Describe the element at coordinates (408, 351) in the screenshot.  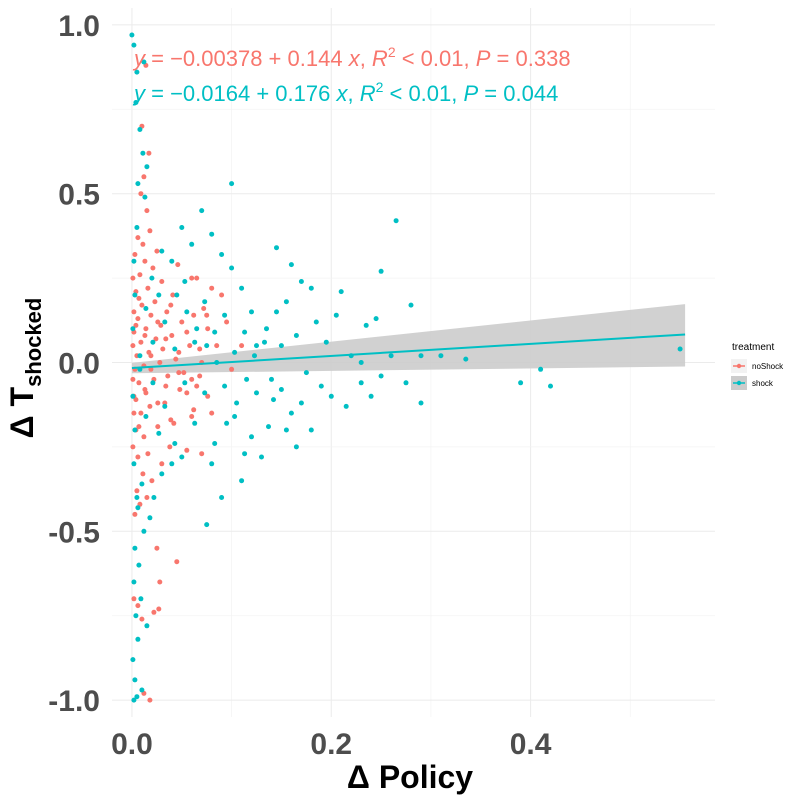
I see `regression-line` at that location.